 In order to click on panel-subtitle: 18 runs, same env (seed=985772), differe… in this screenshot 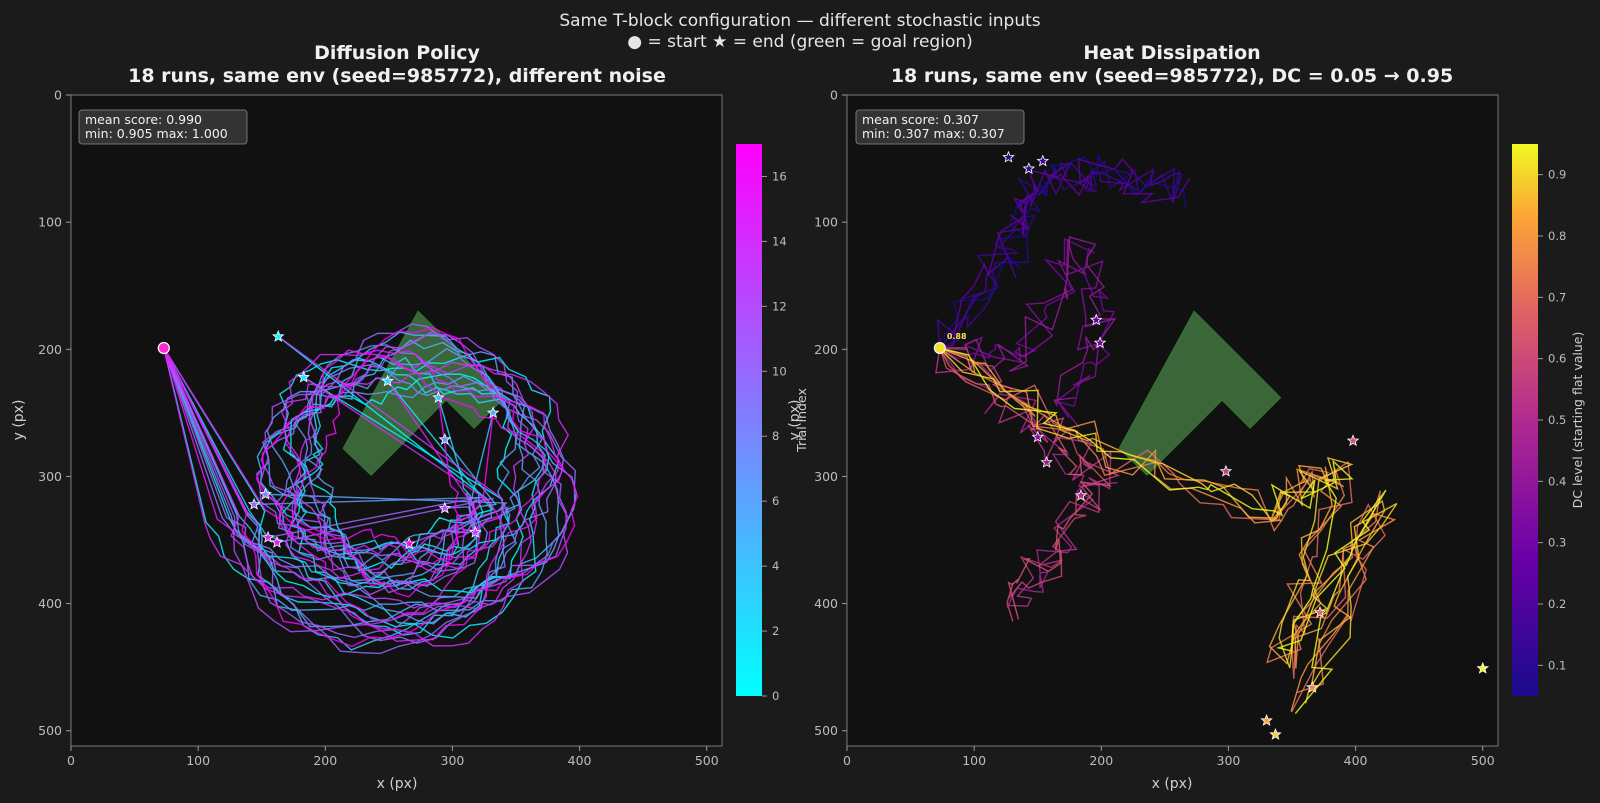, I will do `click(397, 76)`.